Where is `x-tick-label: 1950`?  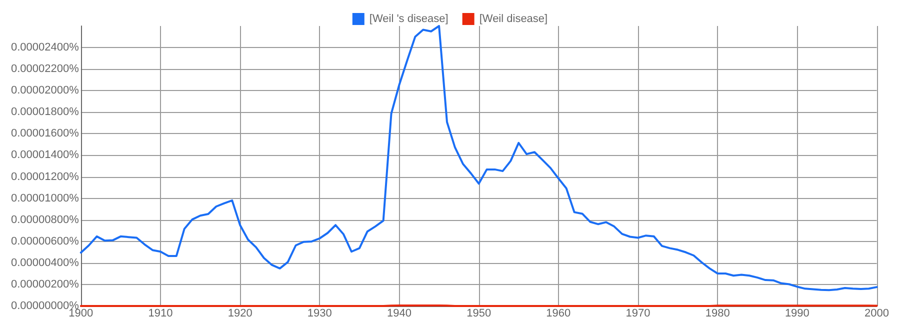
x-tick-label: 1950 is located at coordinates (479, 314).